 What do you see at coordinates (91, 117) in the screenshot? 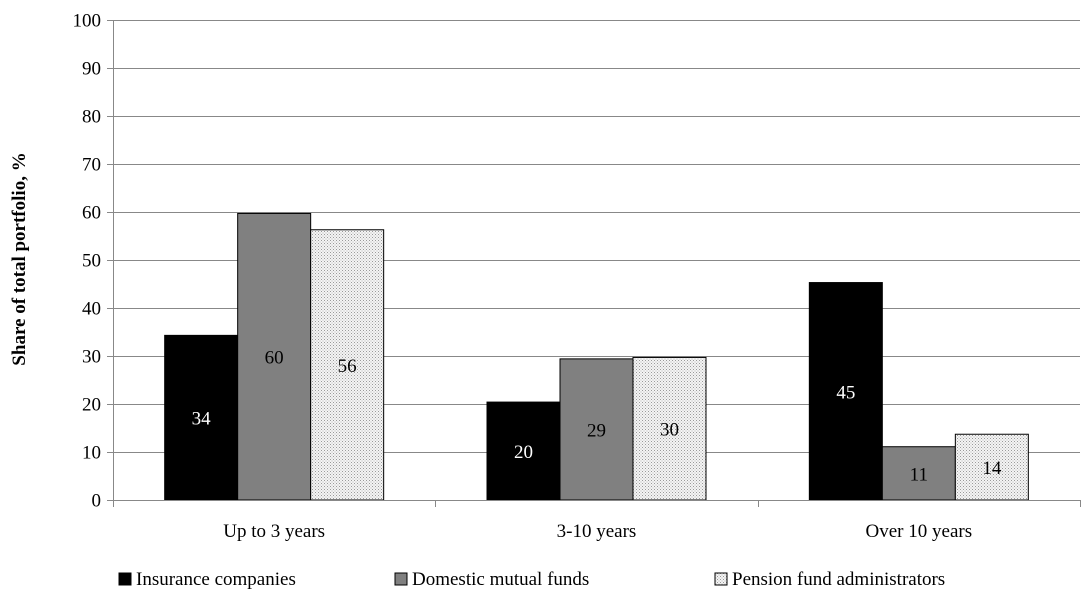
I see `y-tick-label: 80` at bounding box center [91, 117].